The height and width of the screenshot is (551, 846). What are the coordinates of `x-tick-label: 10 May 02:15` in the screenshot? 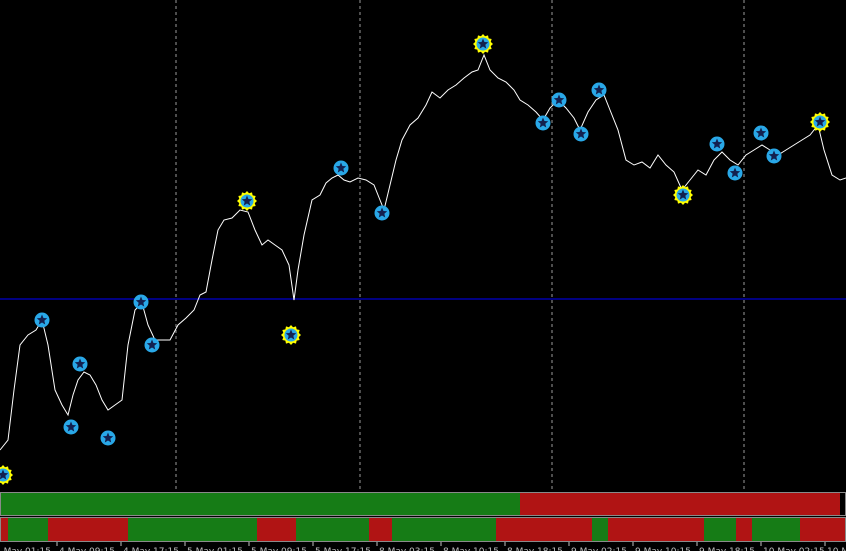 It's located at (794, 549).